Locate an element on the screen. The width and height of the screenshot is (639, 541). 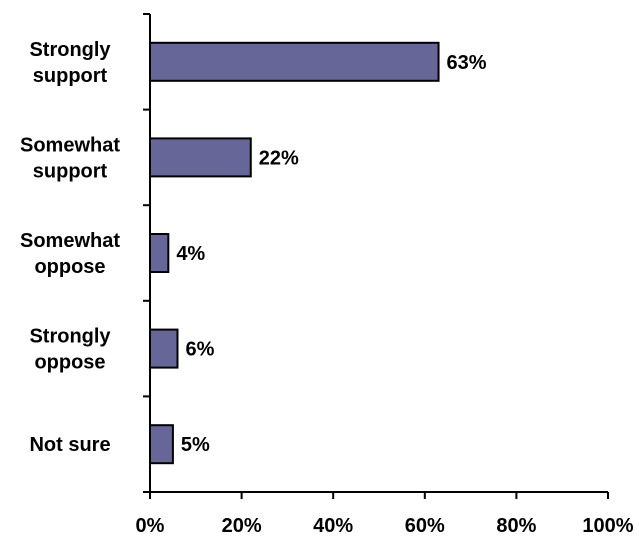
x-tick-label: 40% is located at coordinates (333, 526).